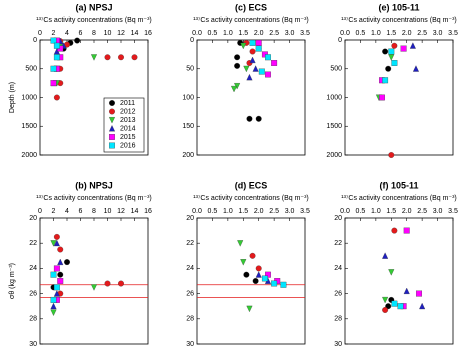  Describe the element at coordinates (128, 111) in the screenshot. I see `legend-label: 2012` at that location.